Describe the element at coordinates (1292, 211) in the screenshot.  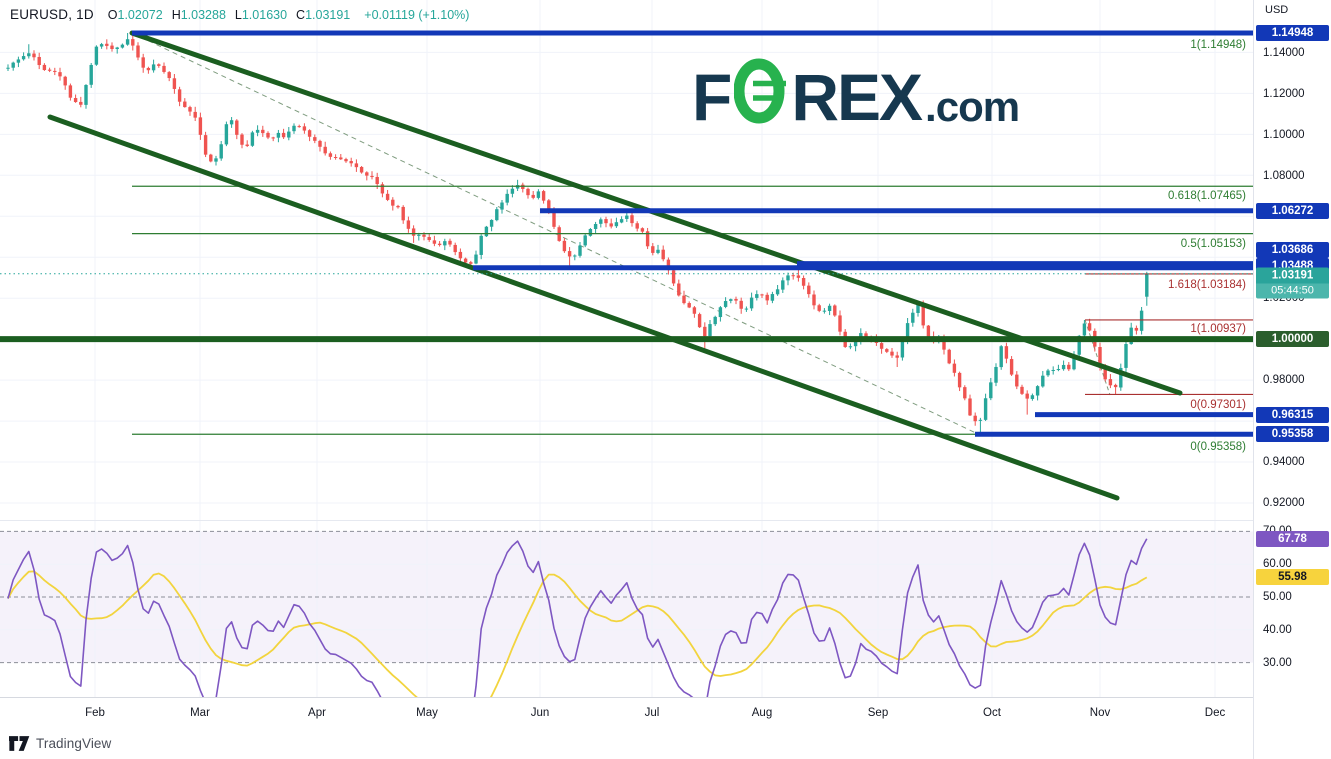
I see `price-level-badge: 1.06272` at that location.